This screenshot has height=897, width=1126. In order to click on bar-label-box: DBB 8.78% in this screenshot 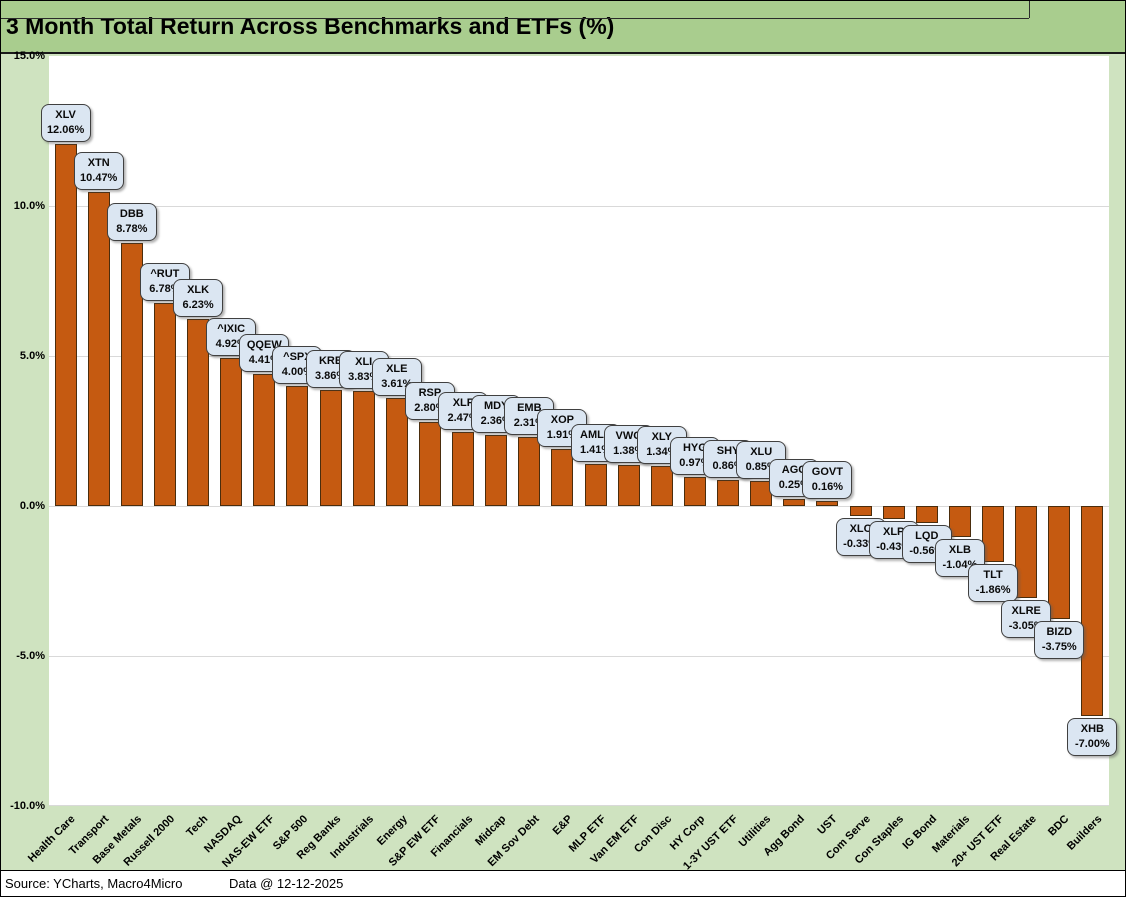, I will do `click(131, 221)`.